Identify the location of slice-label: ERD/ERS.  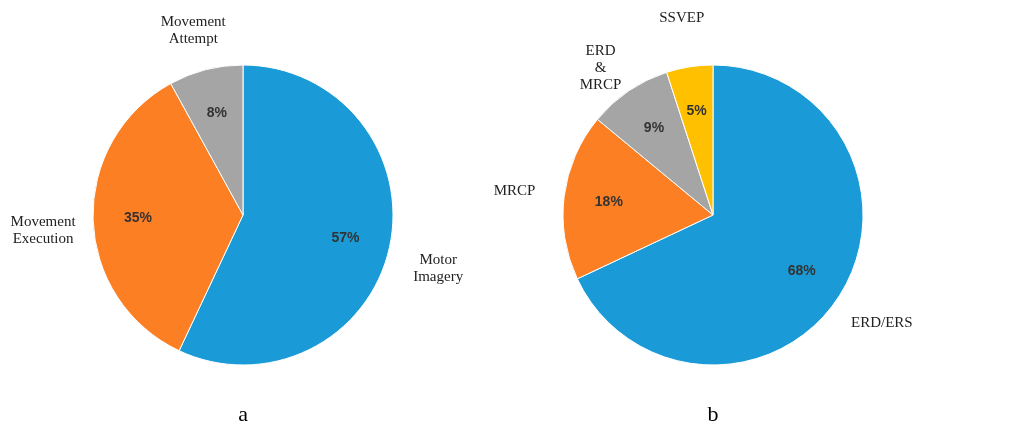
(882, 322).